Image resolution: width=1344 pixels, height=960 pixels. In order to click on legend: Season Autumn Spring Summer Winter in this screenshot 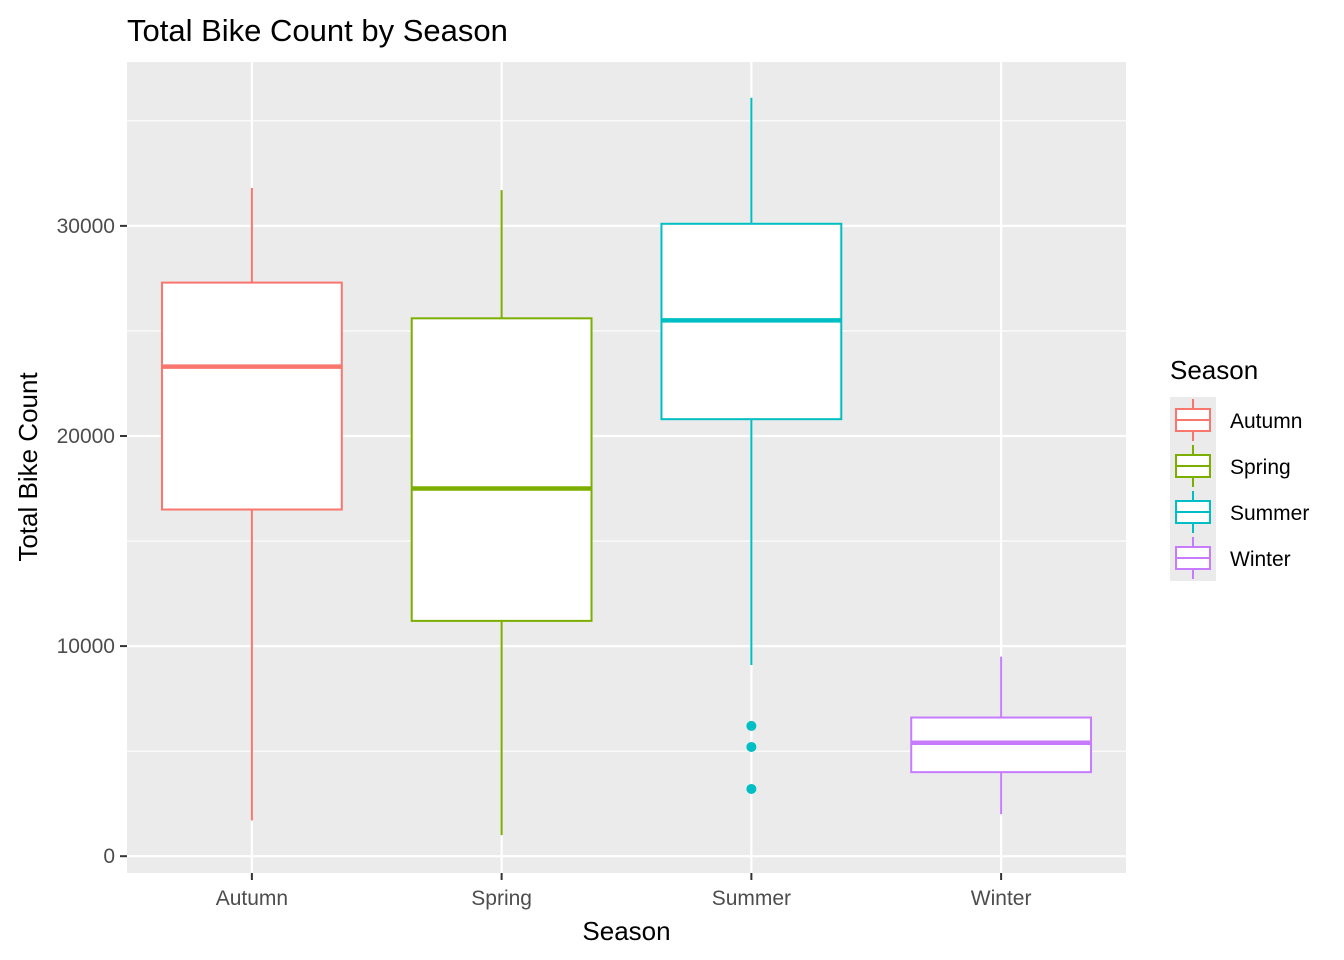, I will do `click(1239, 468)`.